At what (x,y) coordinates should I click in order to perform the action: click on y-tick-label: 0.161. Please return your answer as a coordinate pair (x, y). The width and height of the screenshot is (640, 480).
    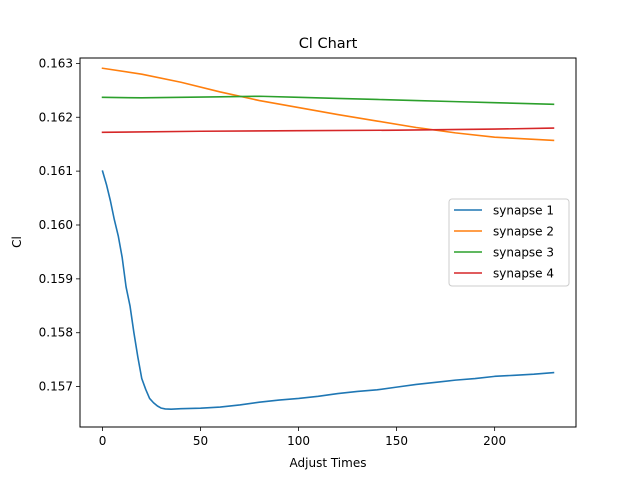
    Looking at the image, I should click on (56, 171).